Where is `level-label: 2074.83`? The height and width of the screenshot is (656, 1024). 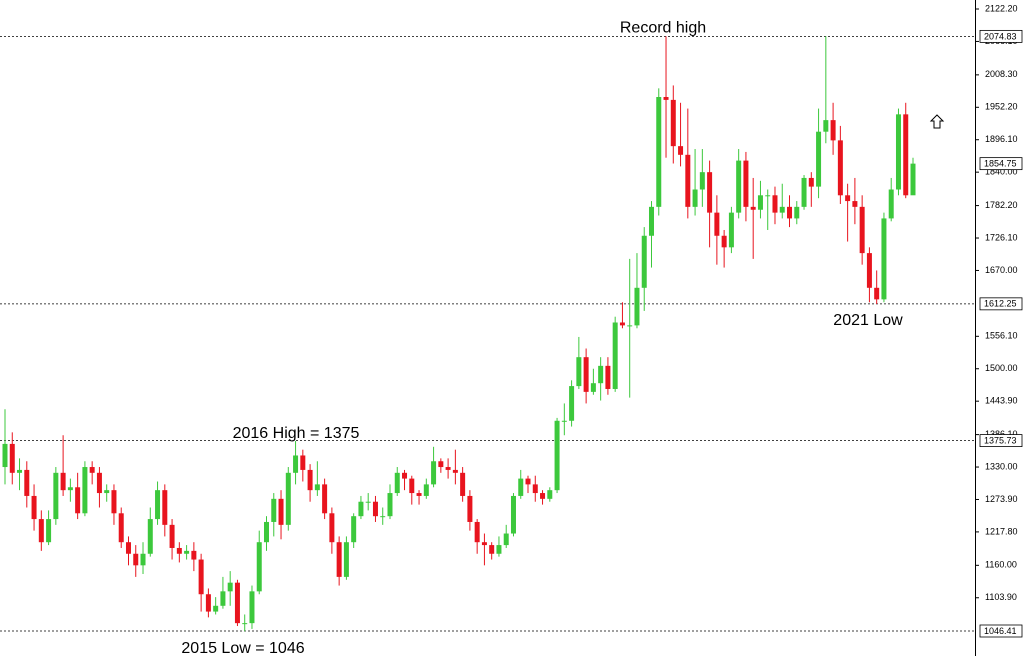
level-label: 2074.83 is located at coordinates (1000, 36).